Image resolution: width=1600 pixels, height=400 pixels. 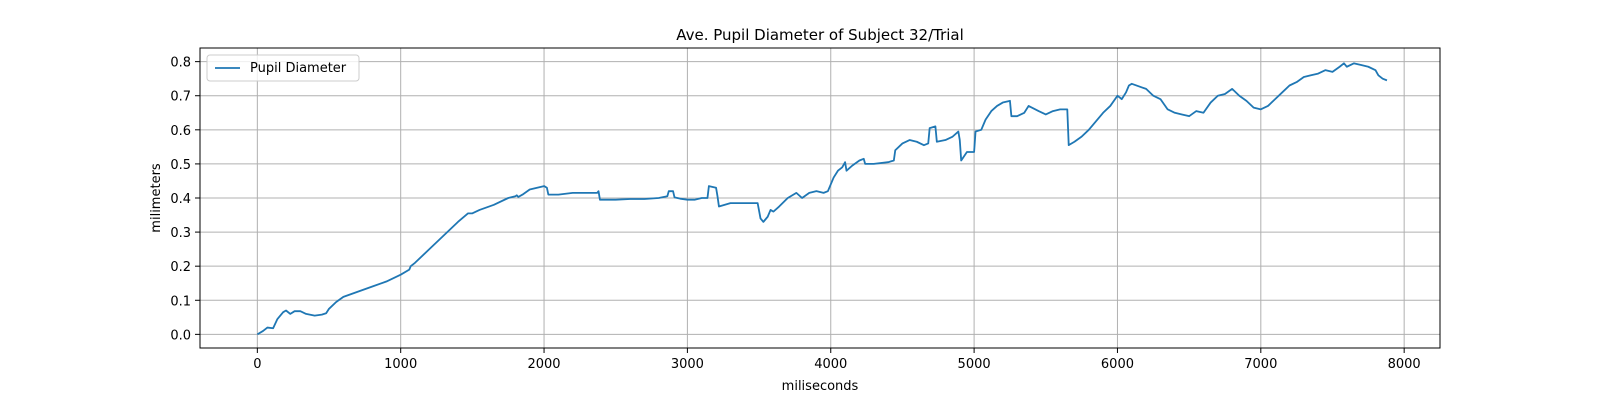 I want to click on y-tick-label: 0.6, so click(x=180, y=131).